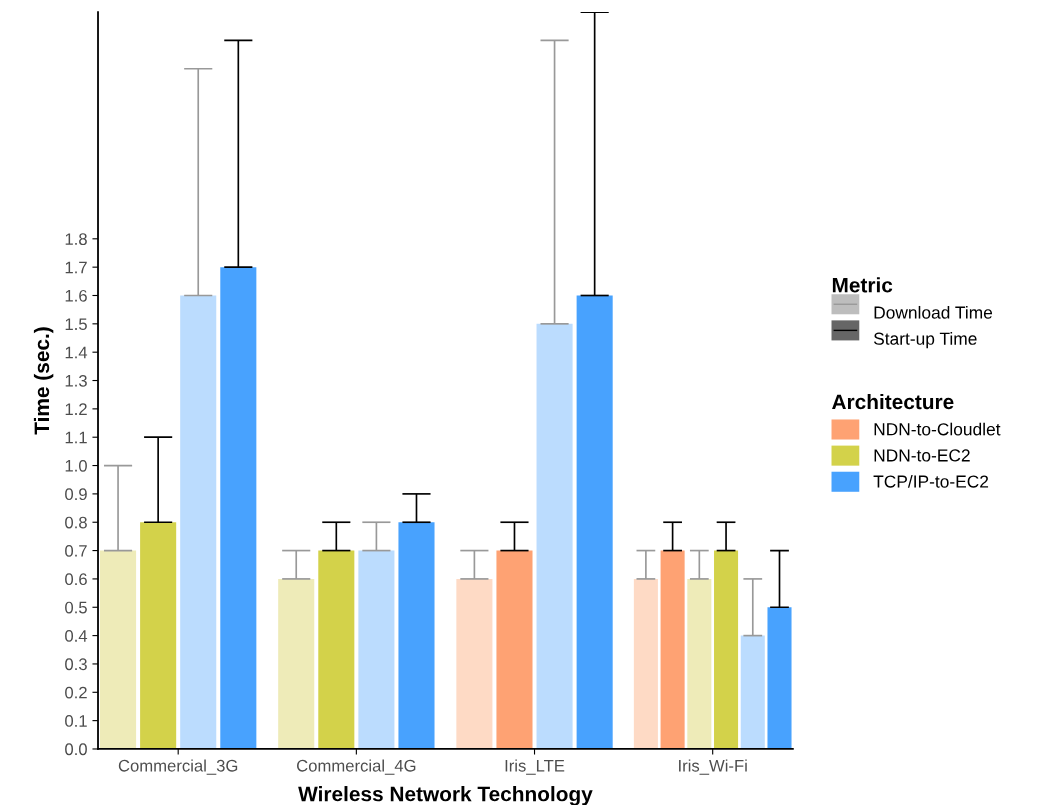  Describe the element at coordinates (76, 380) in the screenshot. I see `y-tick-label: 1.3` at that location.